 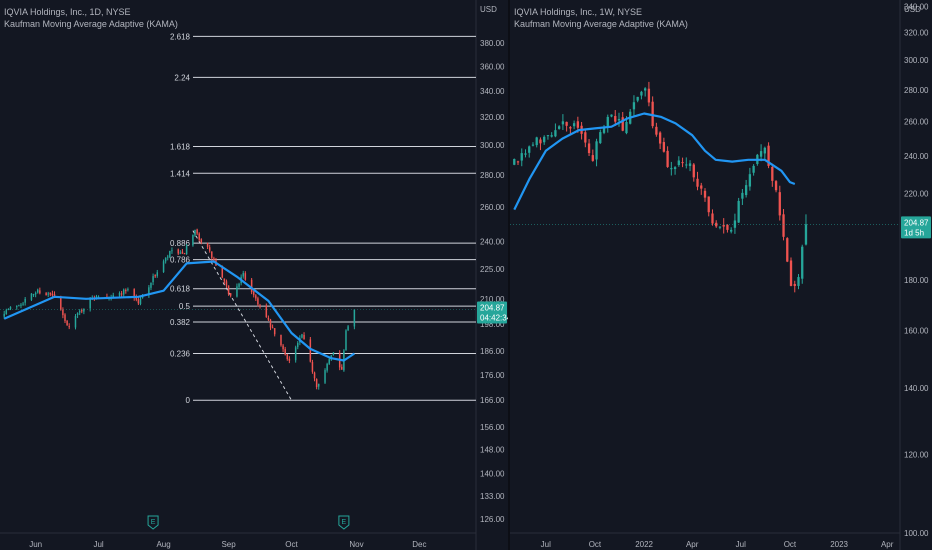 What do you see at coordinates (242, 315) in the screenshot?
I see `fib-trendline` at bounding box center [242, 315].